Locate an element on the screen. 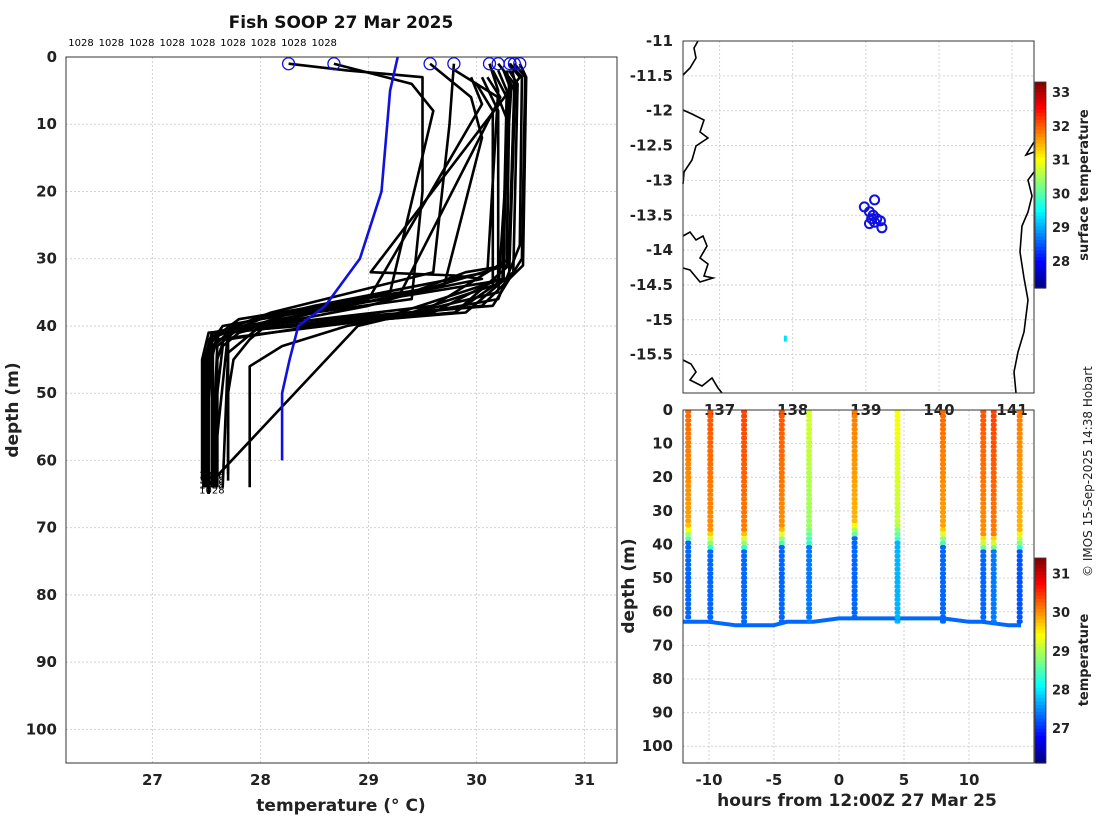 The width and height of the screenshot is (1100, 824). section-ytick-label: 70 is located at coordinates (662, 645).